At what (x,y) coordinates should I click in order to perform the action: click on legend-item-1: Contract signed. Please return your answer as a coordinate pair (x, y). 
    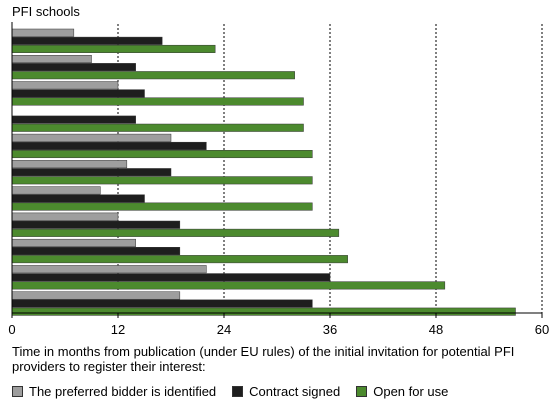
    Looking at the image, I should click on (286, 391).